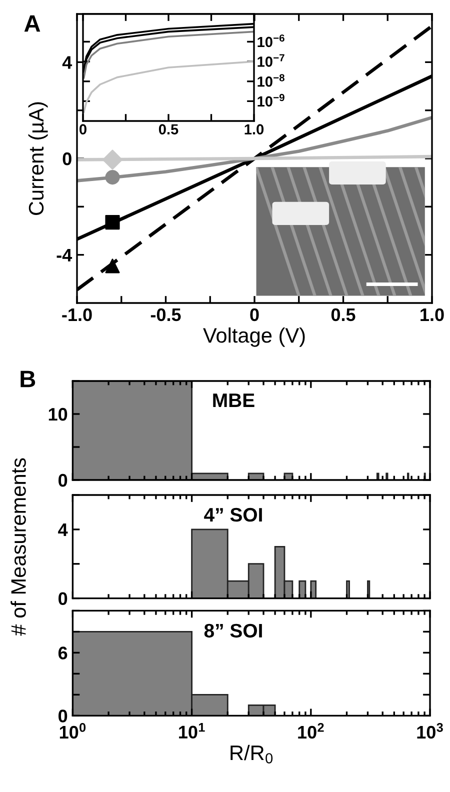 Image resolution: width=450 pixels, height=792 pixels. I want to click on y-tick-label: 10$^{−7}$, so click(271, 60).